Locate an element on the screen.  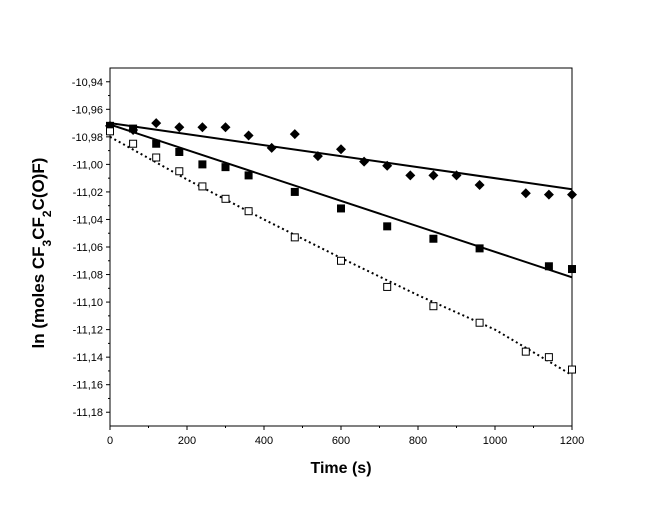
y-tick-label: -11,18 is located at coordinates (88, 413).